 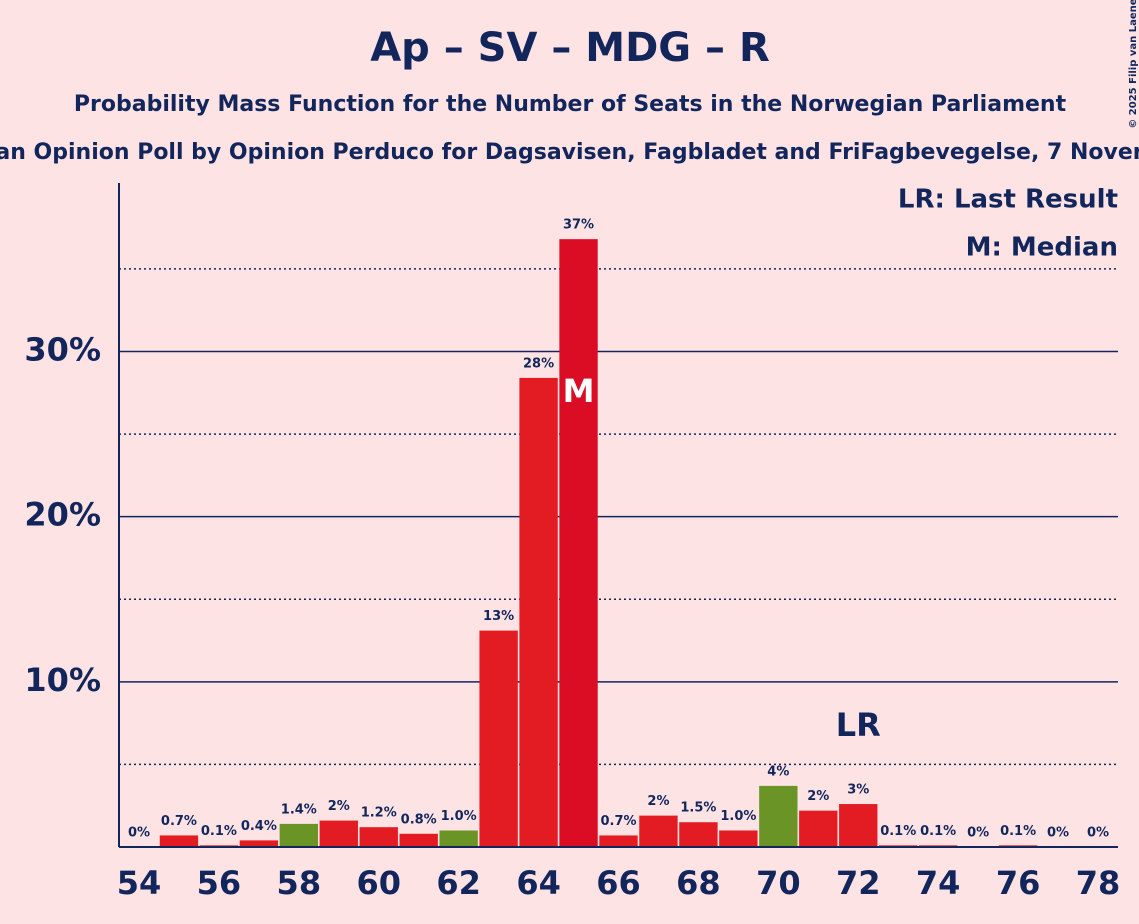 What do you see at coordinates (458, 883) in the screenshot?
I see `x-tick-label: 62` at bounding box center [458, 883].